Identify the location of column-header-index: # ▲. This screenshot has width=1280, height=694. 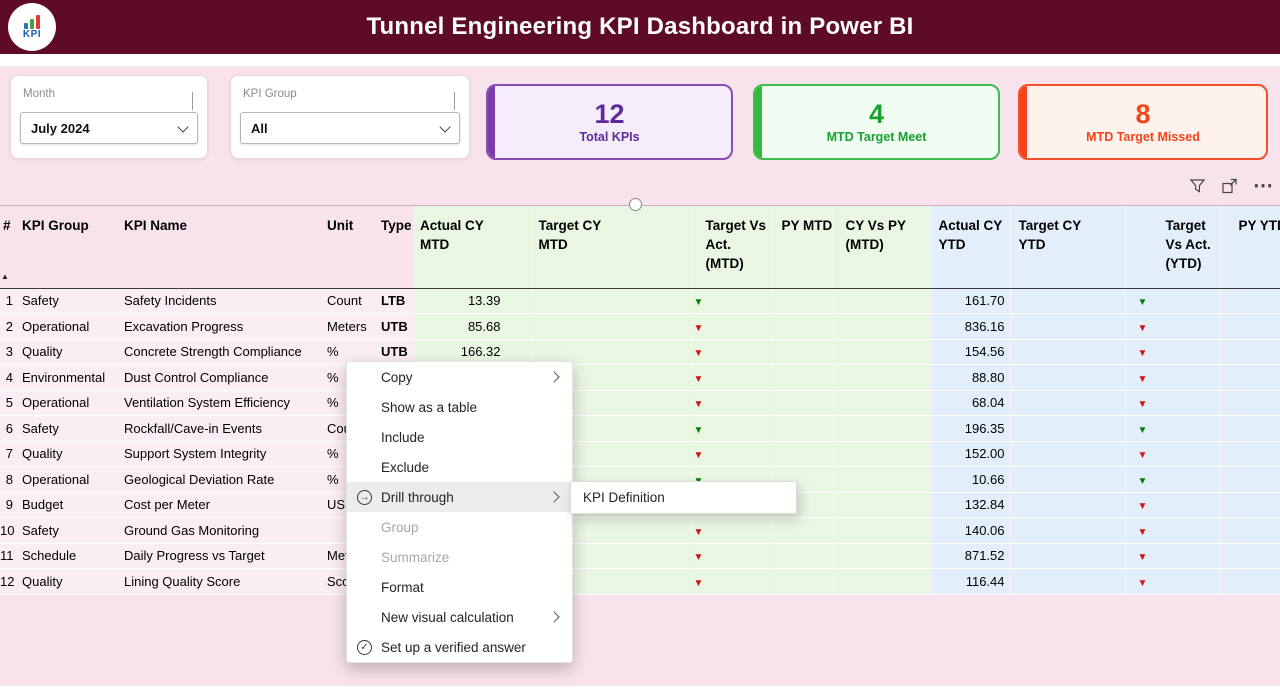
(8, 247).